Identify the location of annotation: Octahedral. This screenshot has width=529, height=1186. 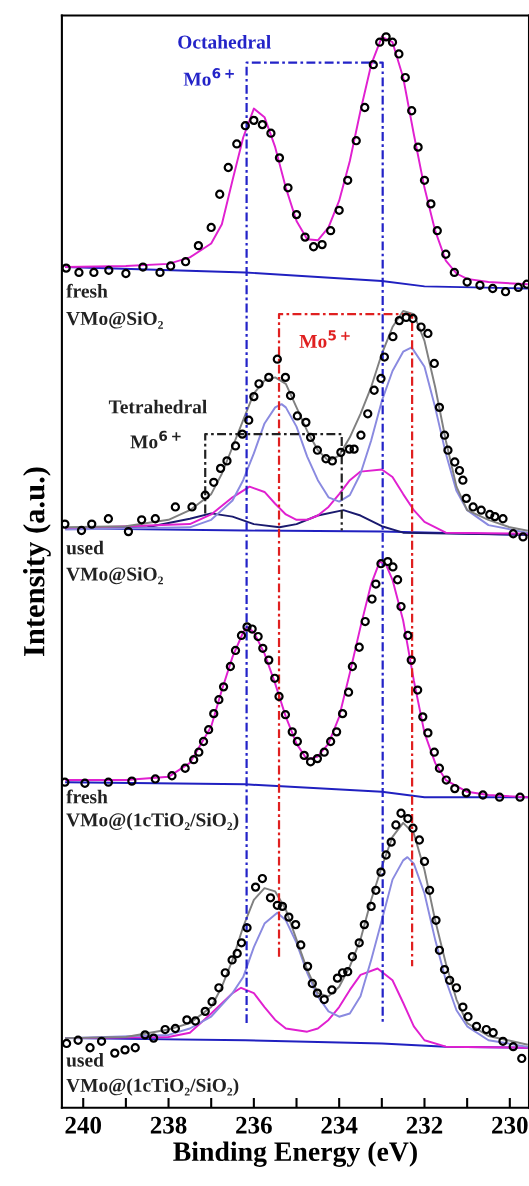
(224, 42).